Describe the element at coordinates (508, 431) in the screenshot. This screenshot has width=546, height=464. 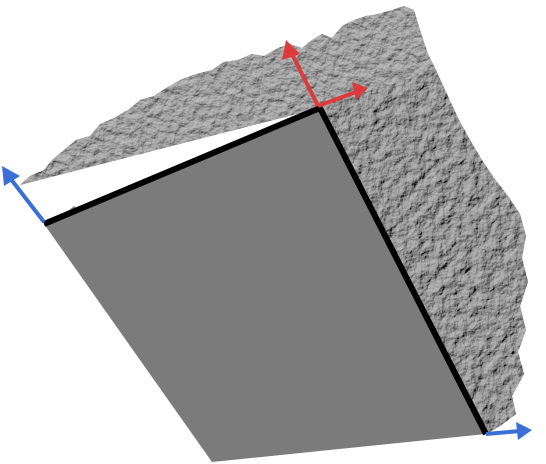
I see `blue-axis-right` at that location.